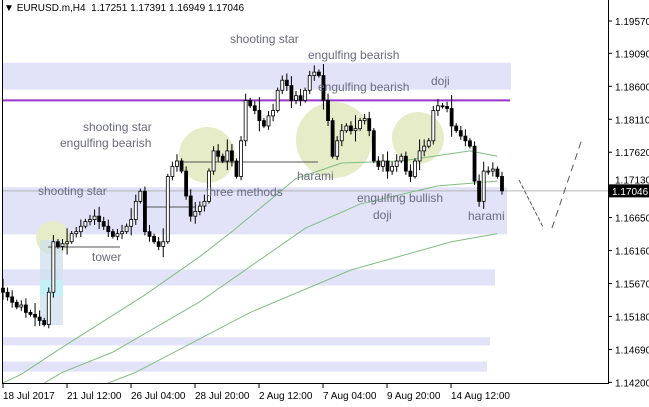 This screenshot has width=649, height=407. What do you see at coordinates (531, 203) in the screenshot?
I see `projection-line-down` at bounding box center [531, 203].